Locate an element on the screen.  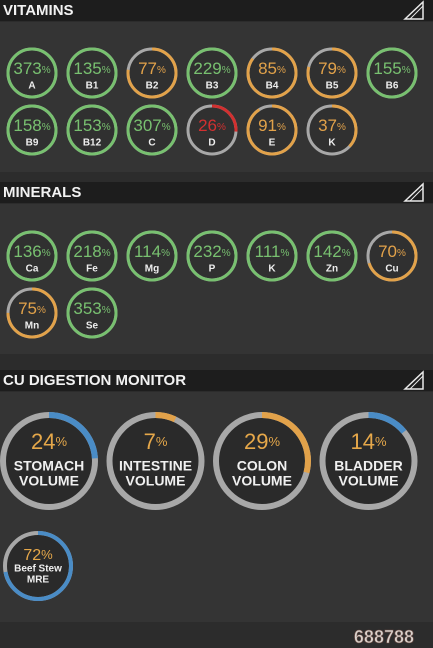
gauge-value: 70% is located at coordinates (392, 251).